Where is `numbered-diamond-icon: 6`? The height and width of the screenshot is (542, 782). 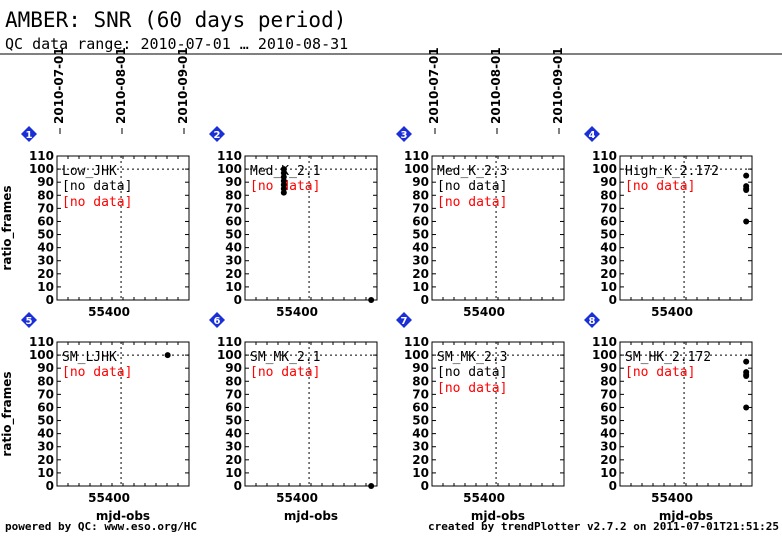
numbered-diamond-icon: 6 is located at coordinates (217, 320).